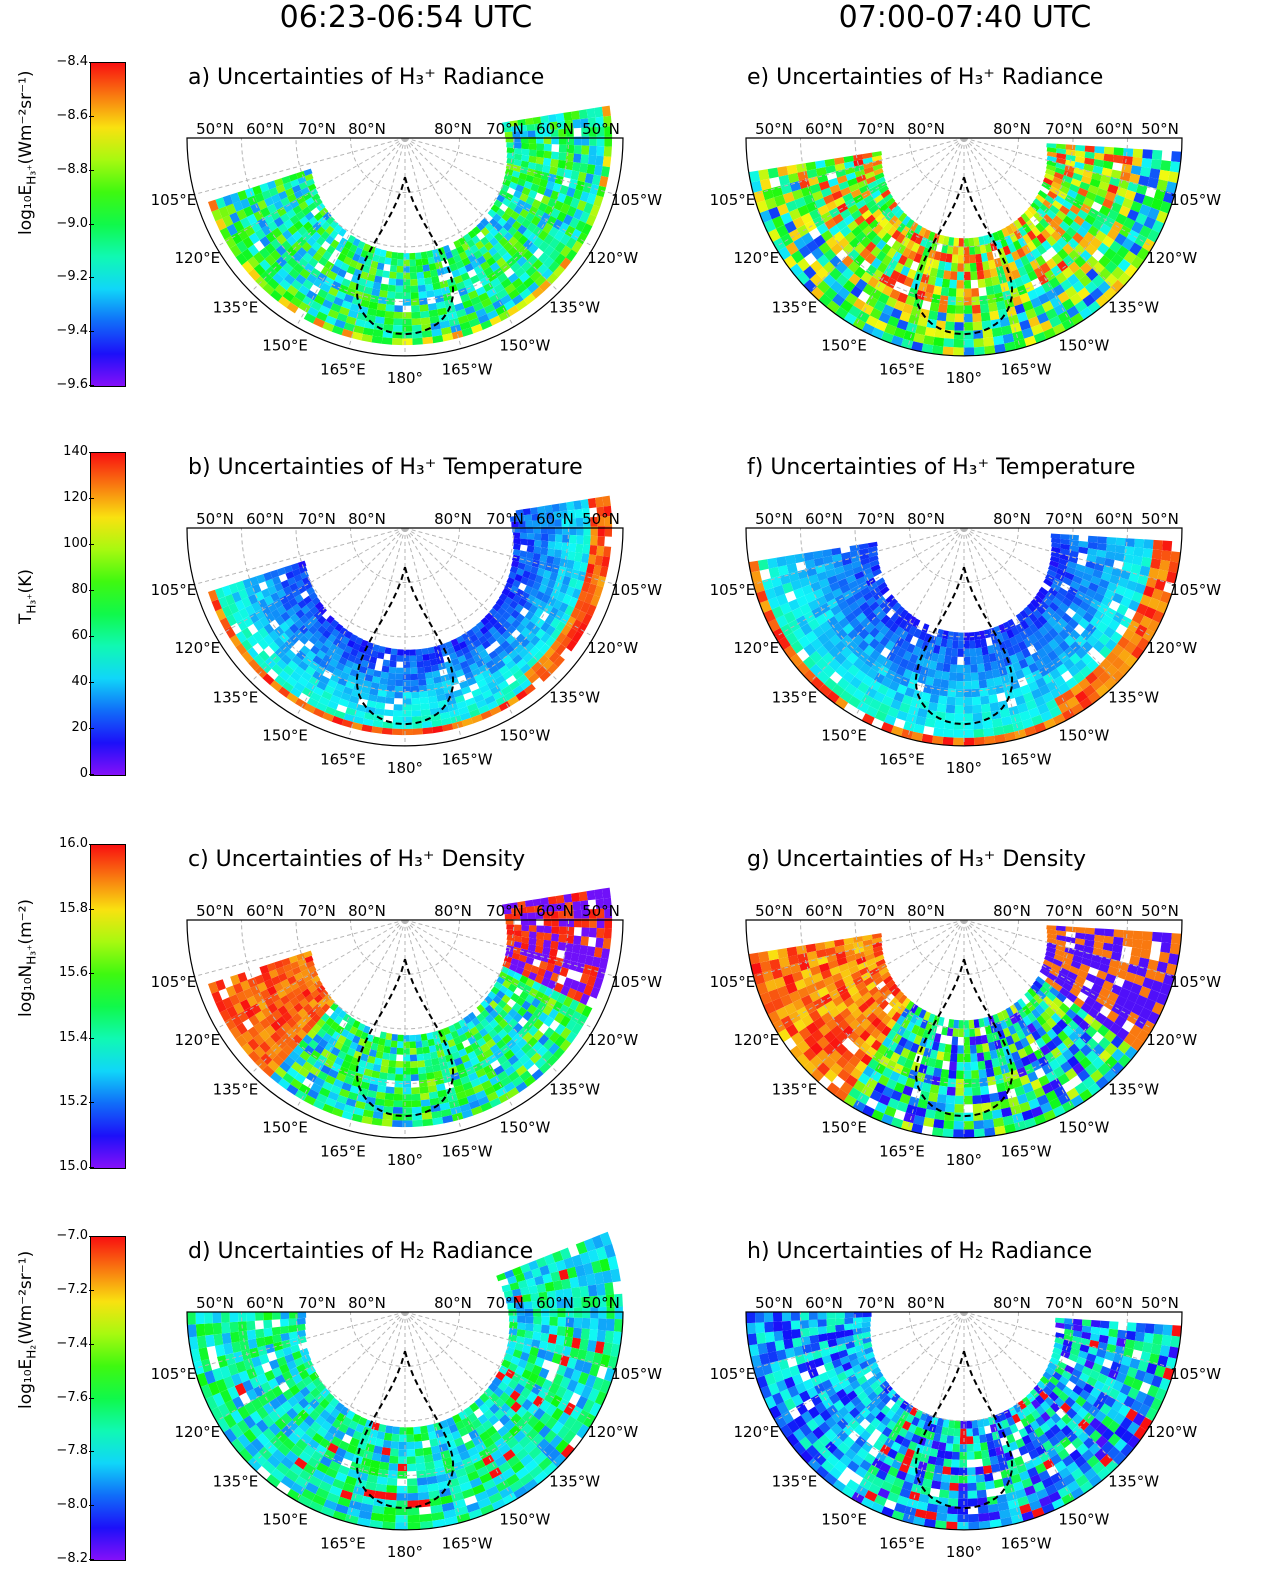  I want to click on longitude-label: 150°W, so click(1083, 736).